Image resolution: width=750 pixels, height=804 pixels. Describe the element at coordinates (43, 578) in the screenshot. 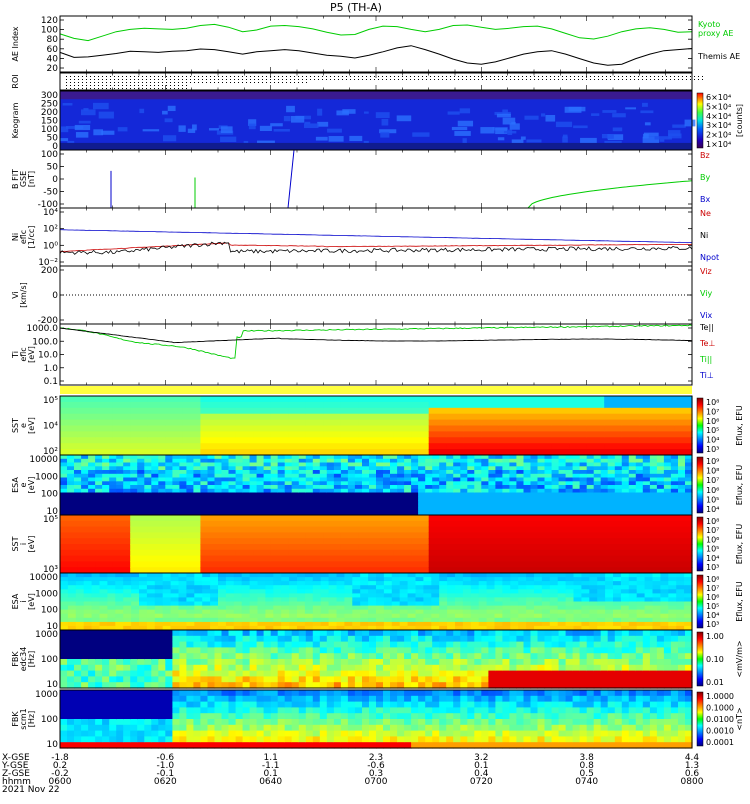

I see `esa_i-ytick-label: 10000` at that location.